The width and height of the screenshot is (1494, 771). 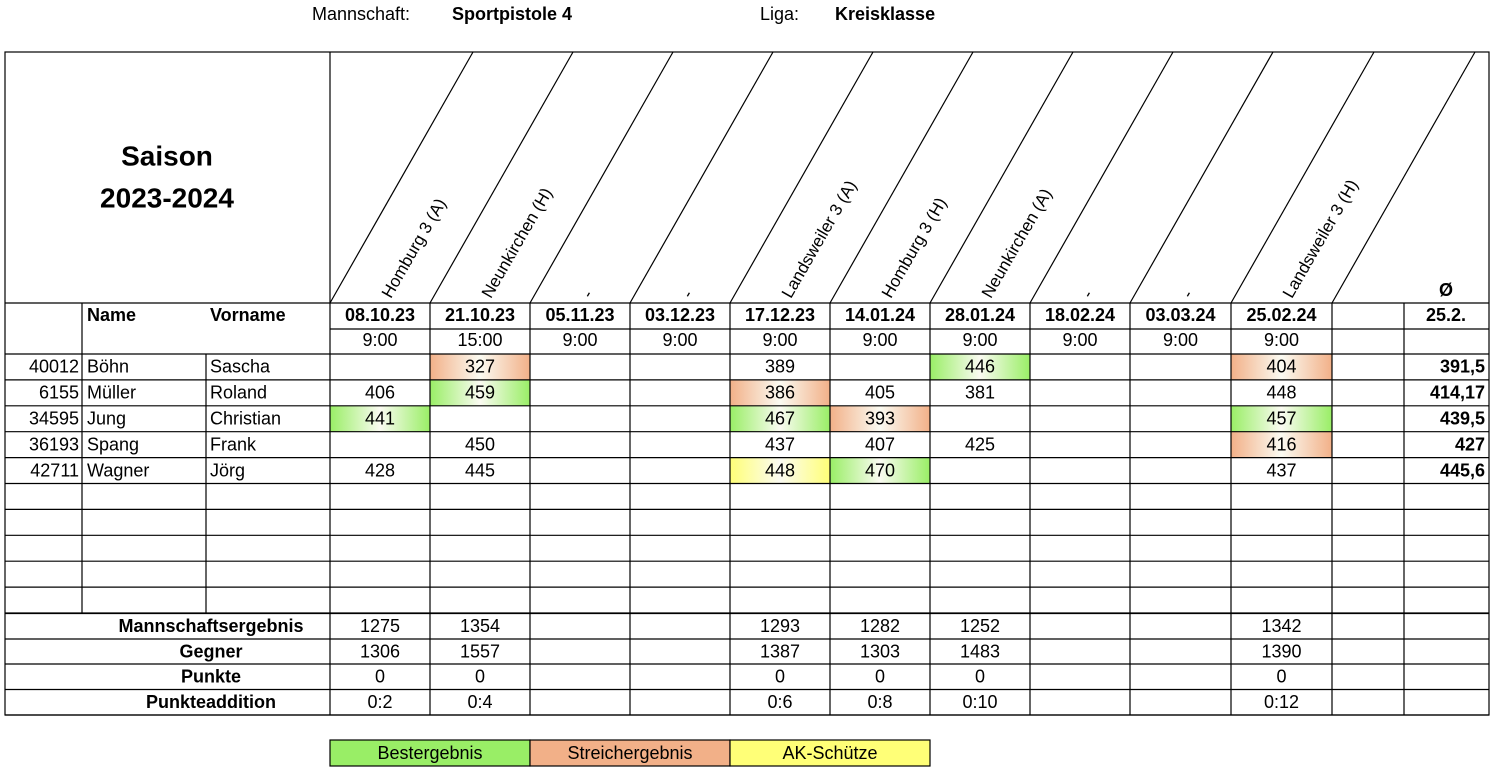 What do you see at coordinates (517, 243) in the screenshot?
I see `opponent: Neunkirchen (H)` at bounding box center [517, 243].